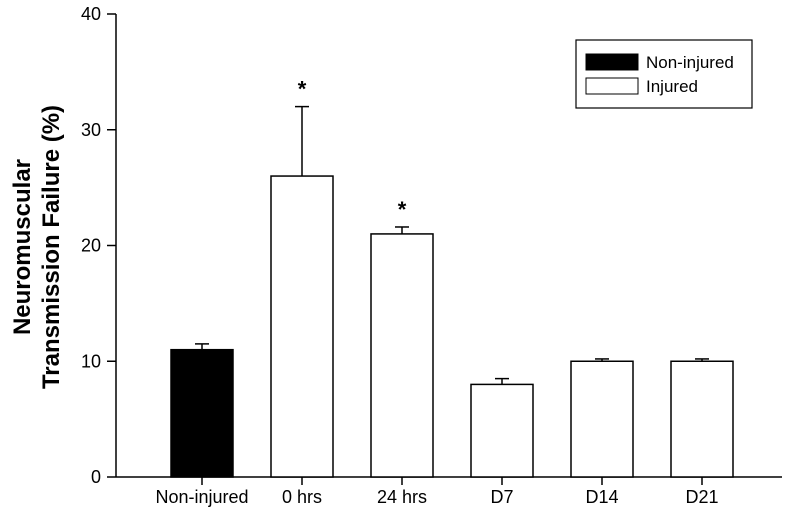 Image resolution: width=786 pixels, height=510 pixels. I want to click on bar-0-hrs, so click(302, 326).